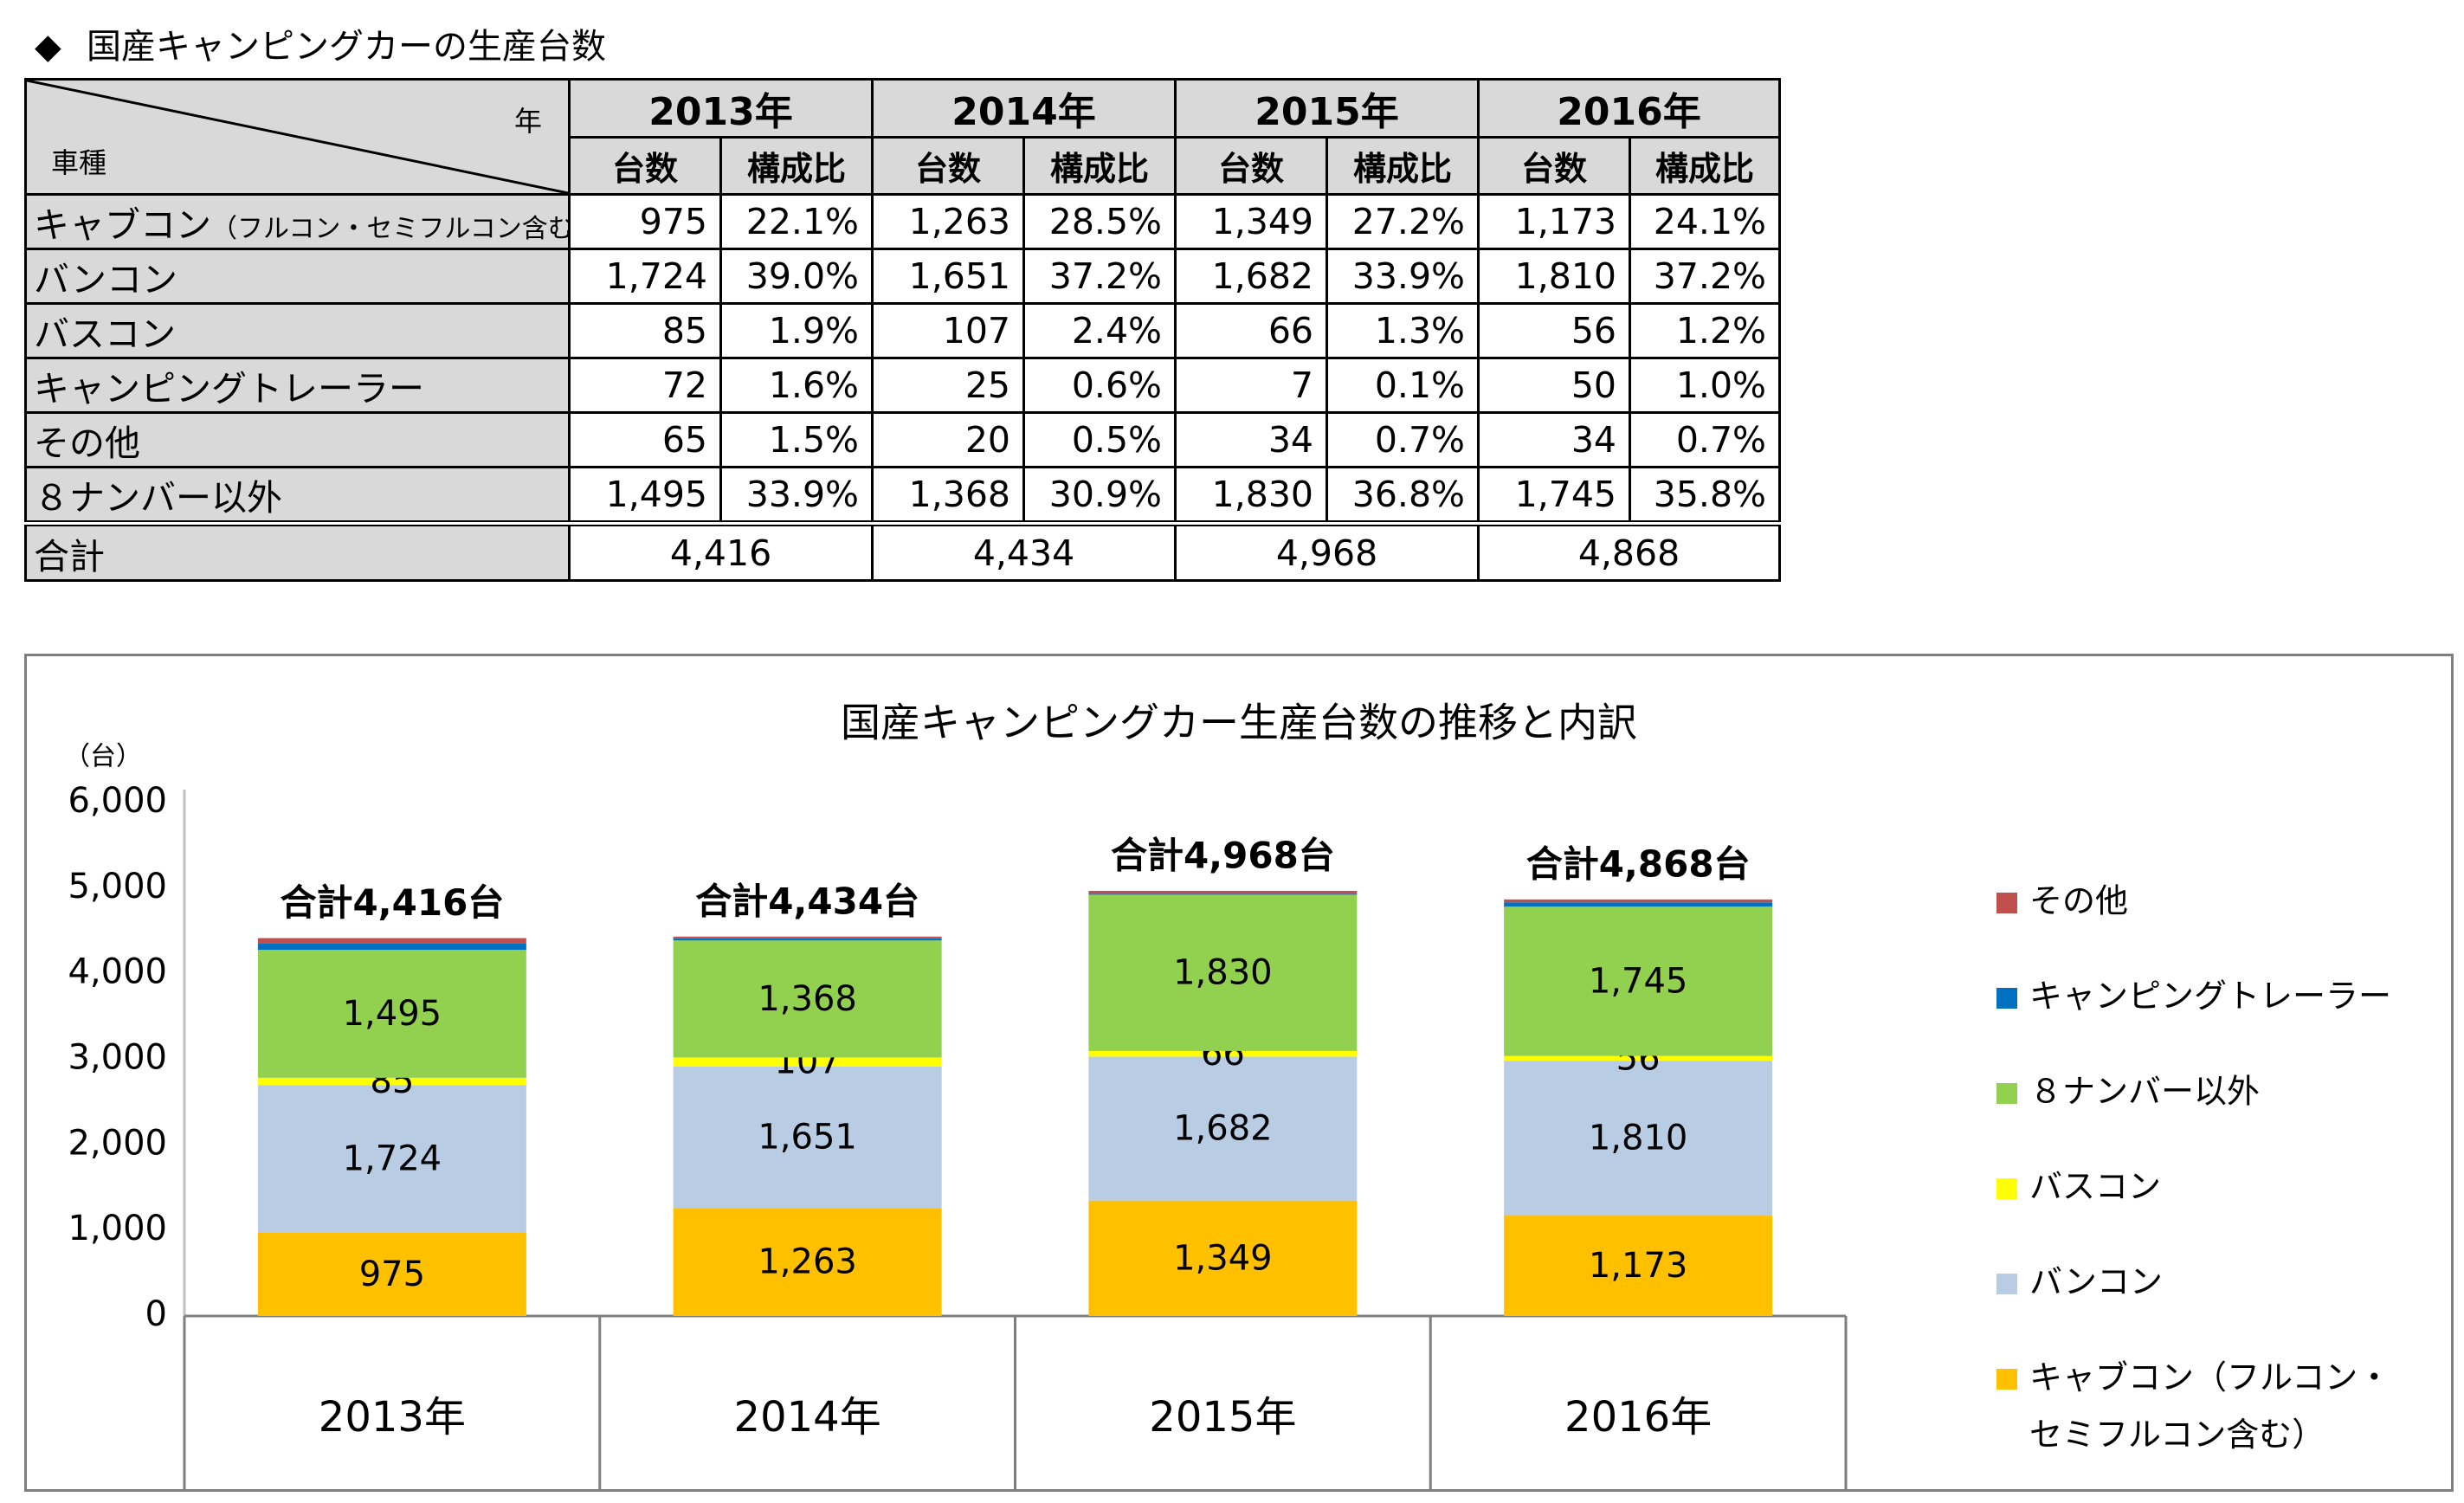  Describe the element at coordinates (1223, 972) in the screenshot. I see `data-label: 1,830` at that location.